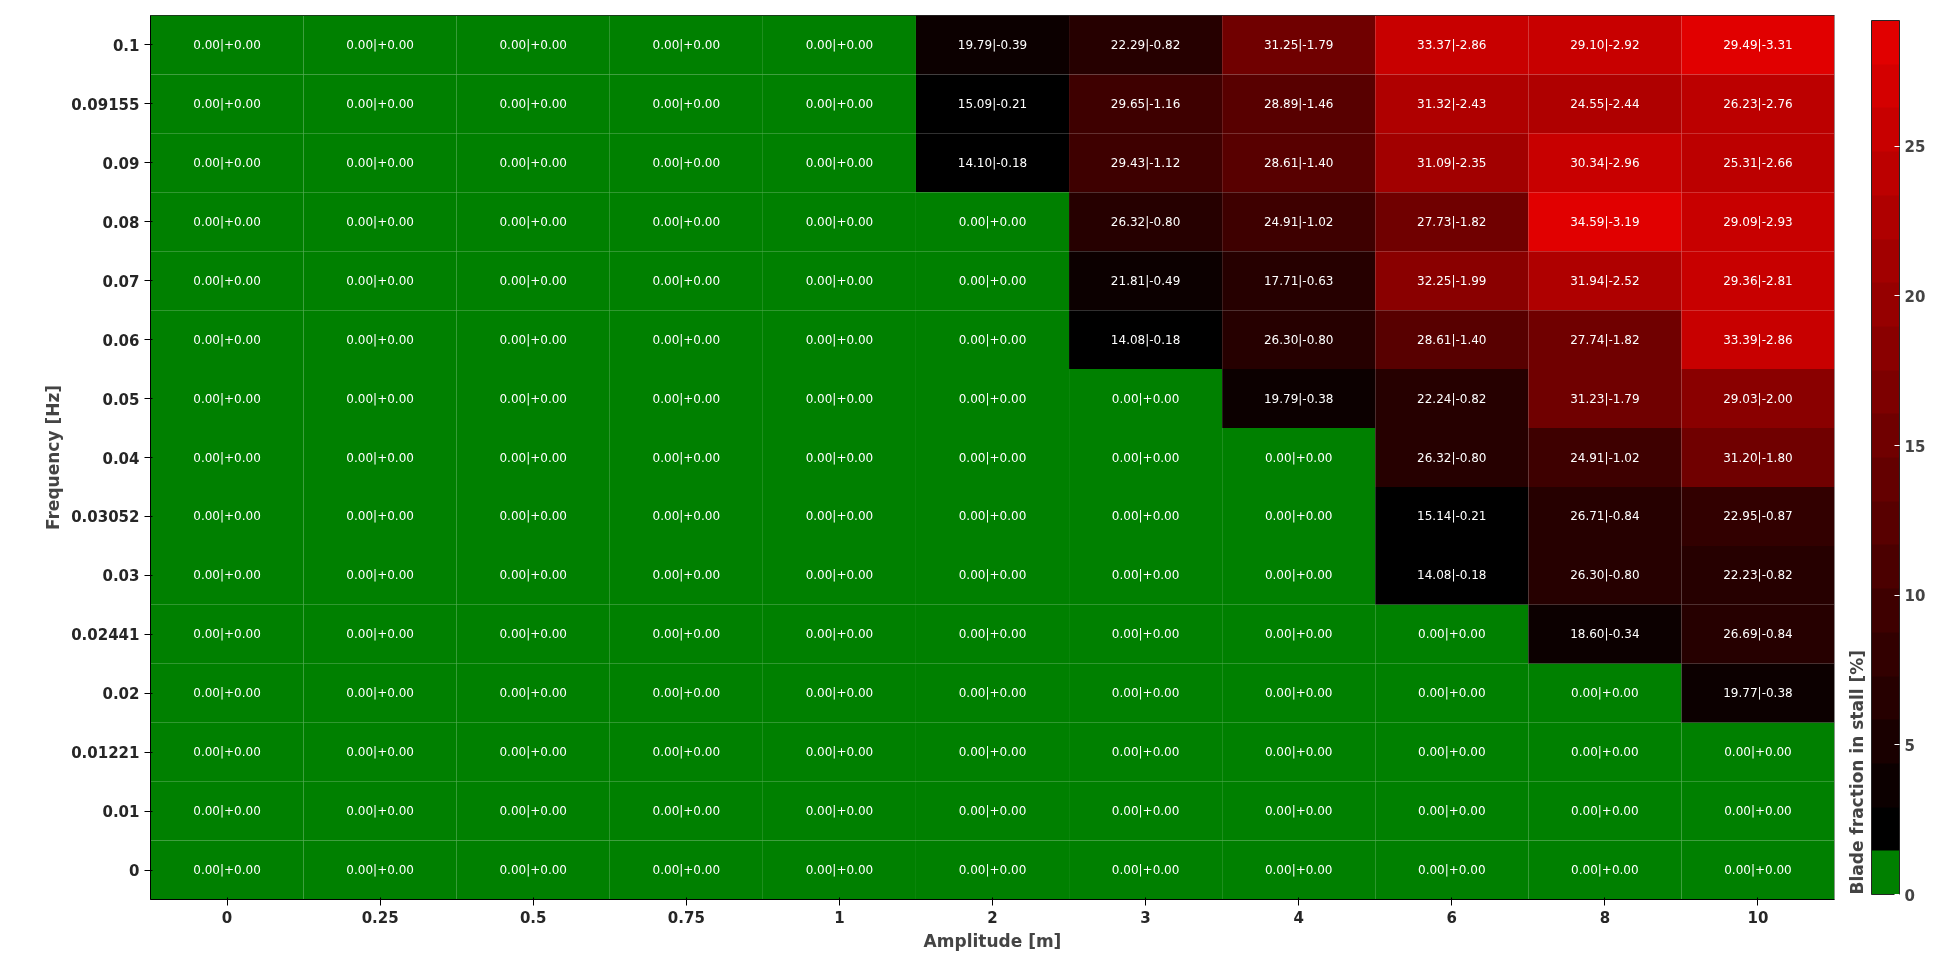 The height and width of the screenshot is (959, 1933). Describe the element at coordinates (1452, 162) in the screenshot. I see `data-label: 31.09|-2.35` at that location.